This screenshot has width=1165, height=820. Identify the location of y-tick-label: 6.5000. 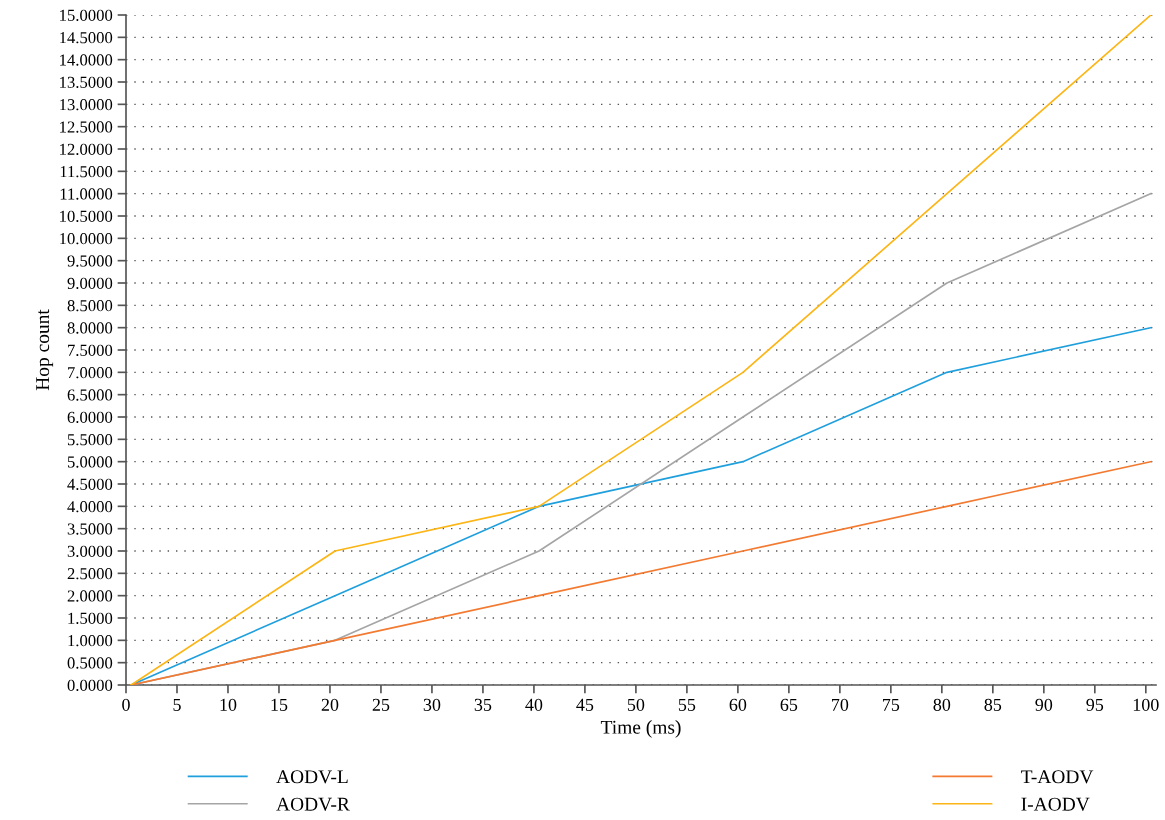
(90, 395).